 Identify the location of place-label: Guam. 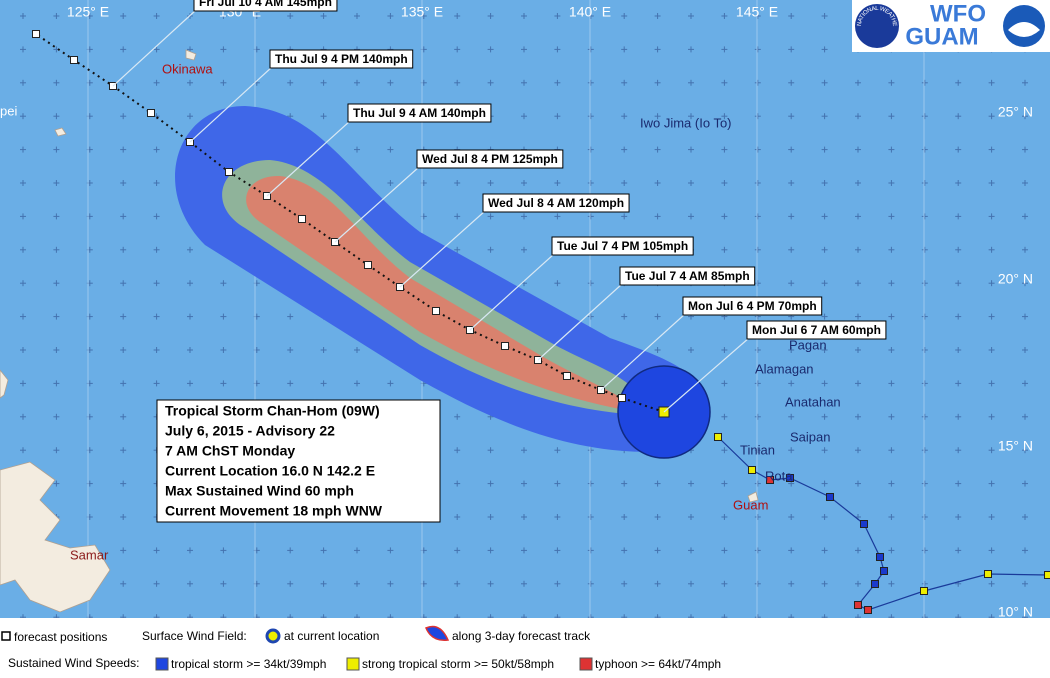
(750, 504).